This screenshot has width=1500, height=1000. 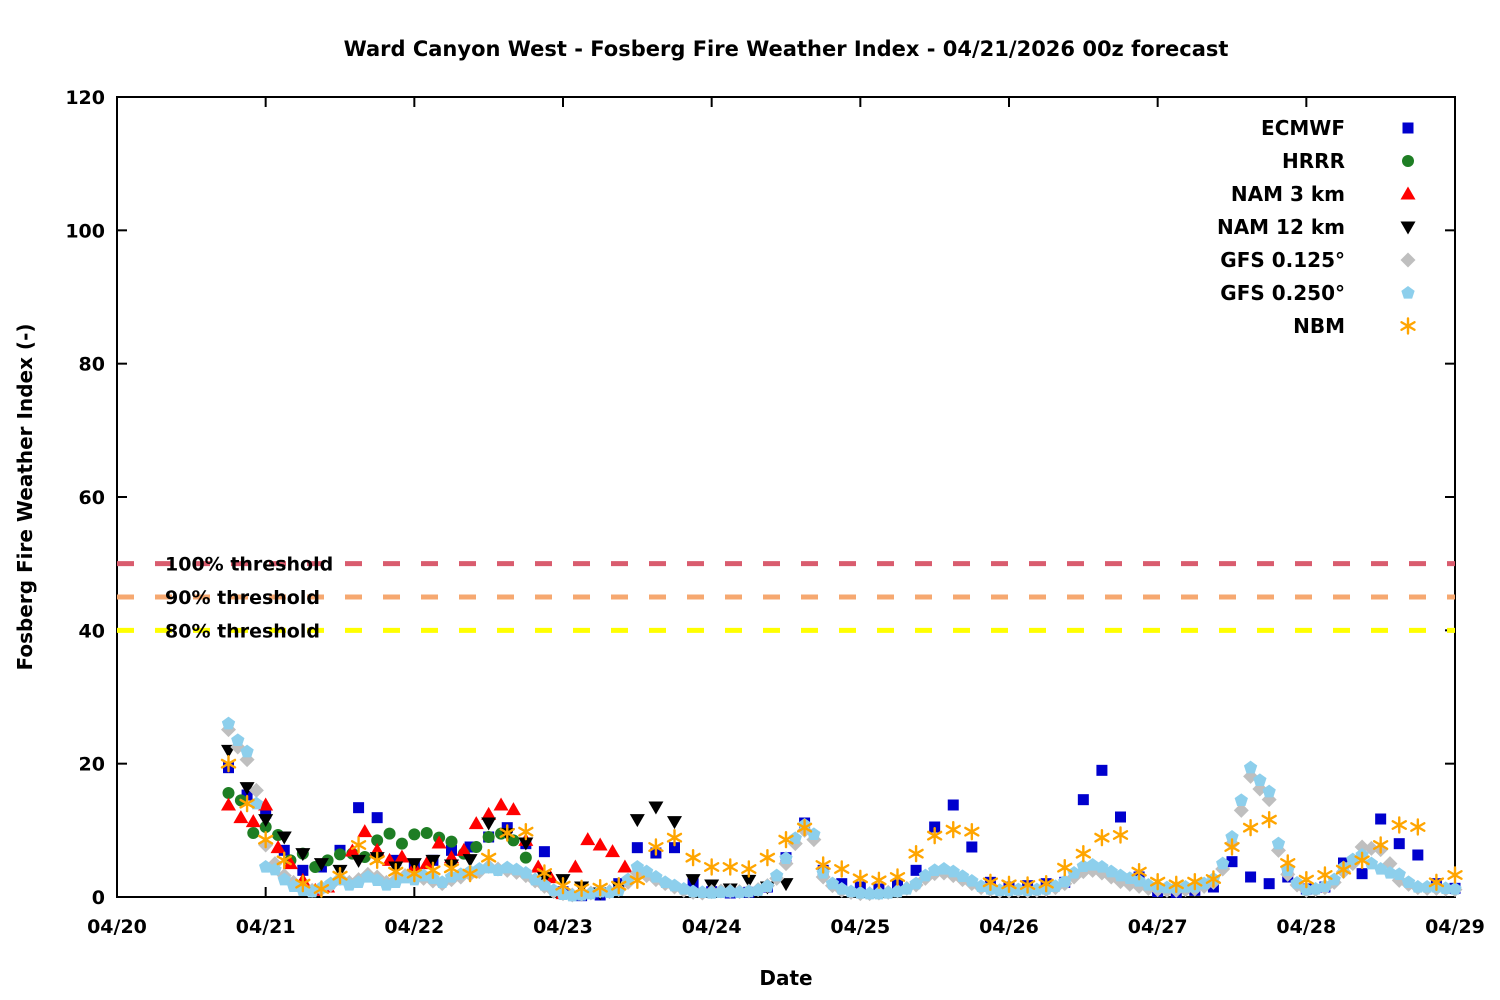 I want to click on y-tick-label: 40, so click(x=92, y=631).